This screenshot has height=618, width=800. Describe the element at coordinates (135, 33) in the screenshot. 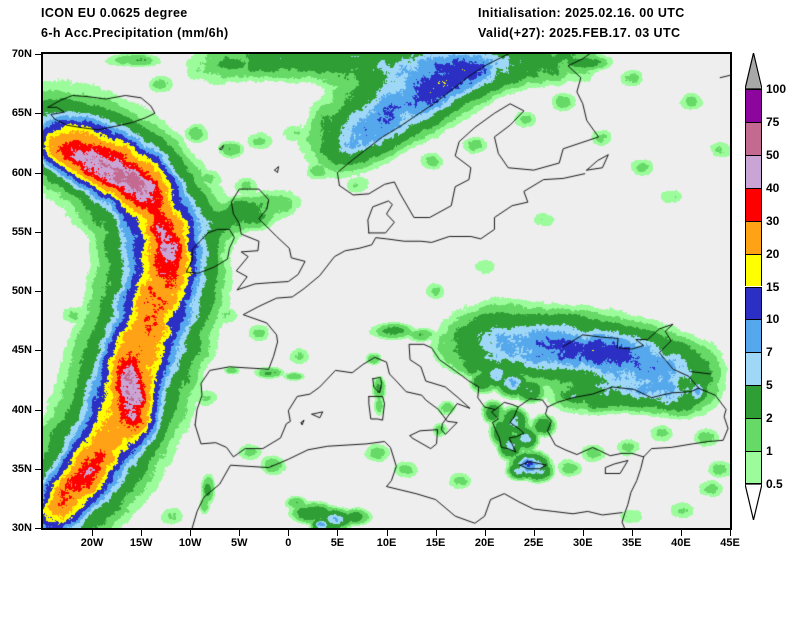

I see `field-title: 6-h Acc.Precipitation (mm/6h)` at that location.